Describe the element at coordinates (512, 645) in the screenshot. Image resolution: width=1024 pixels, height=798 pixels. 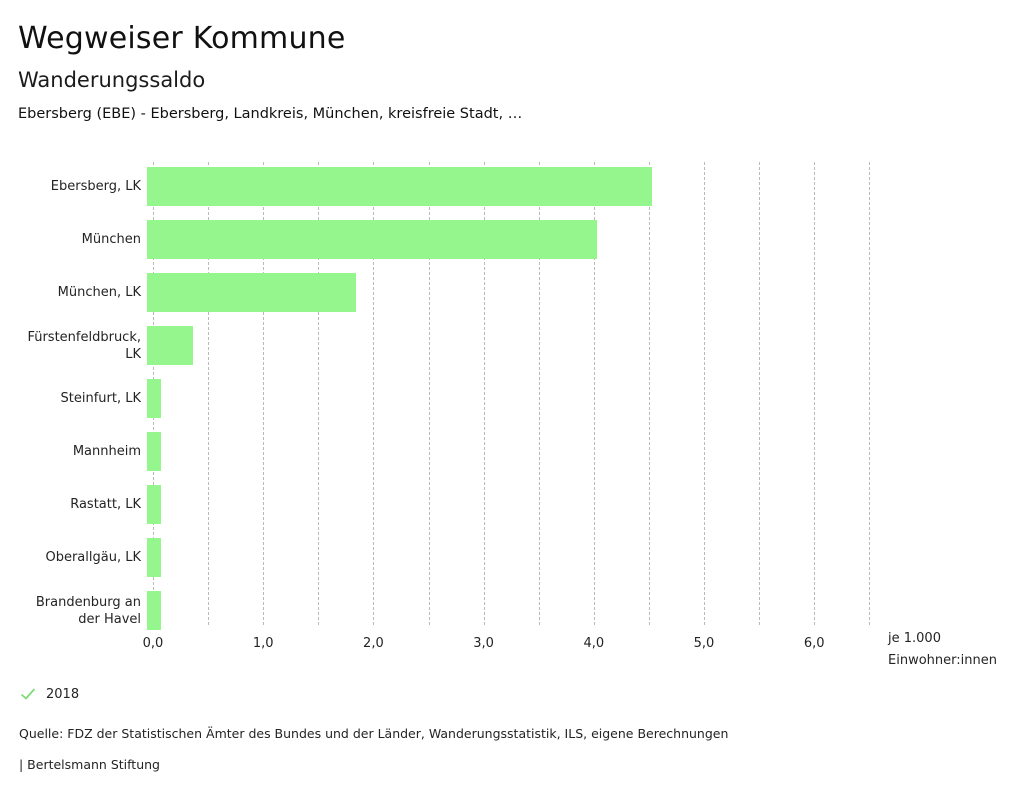
I see `chart-x-axis: 0,0 1,0 2,0 3,0 4,0 5,0 6,0` at that location.